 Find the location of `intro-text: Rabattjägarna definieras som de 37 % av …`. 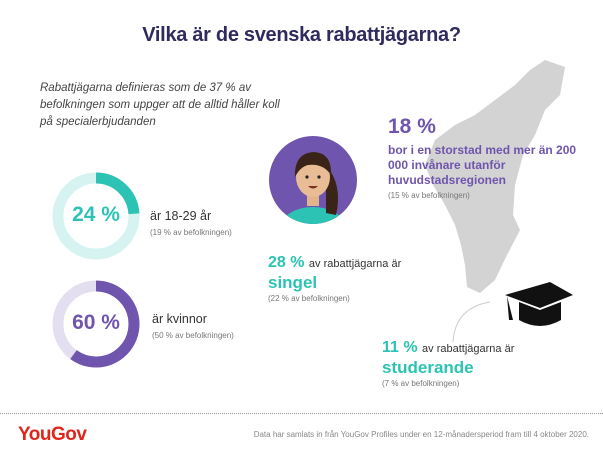

intro-text: Rabattjägarna definieras som de 37 % av … is located at coordinates (160, 105).